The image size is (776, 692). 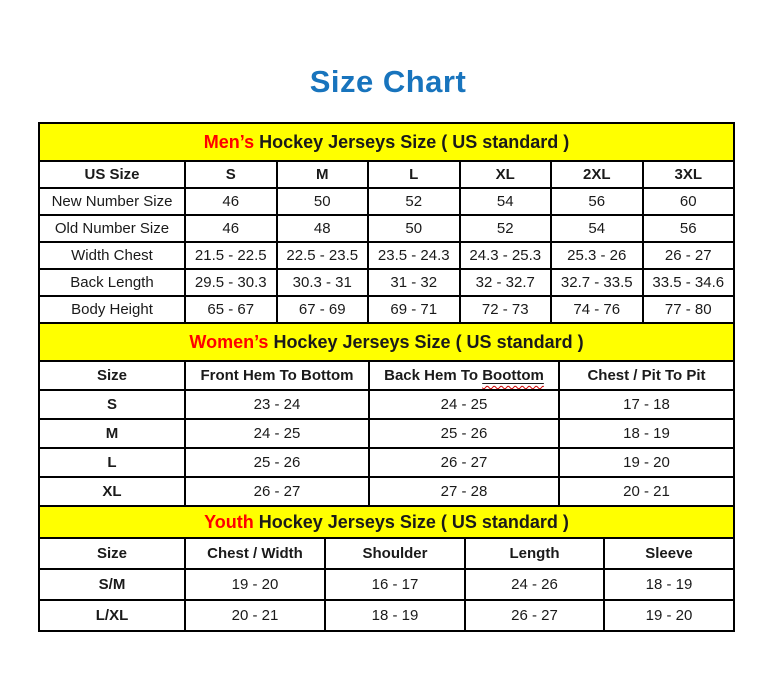 What do you see at coordinates (688, 201) in the screenshot?
I see `size-value-cell: 60` at bounding box center [688, 201].